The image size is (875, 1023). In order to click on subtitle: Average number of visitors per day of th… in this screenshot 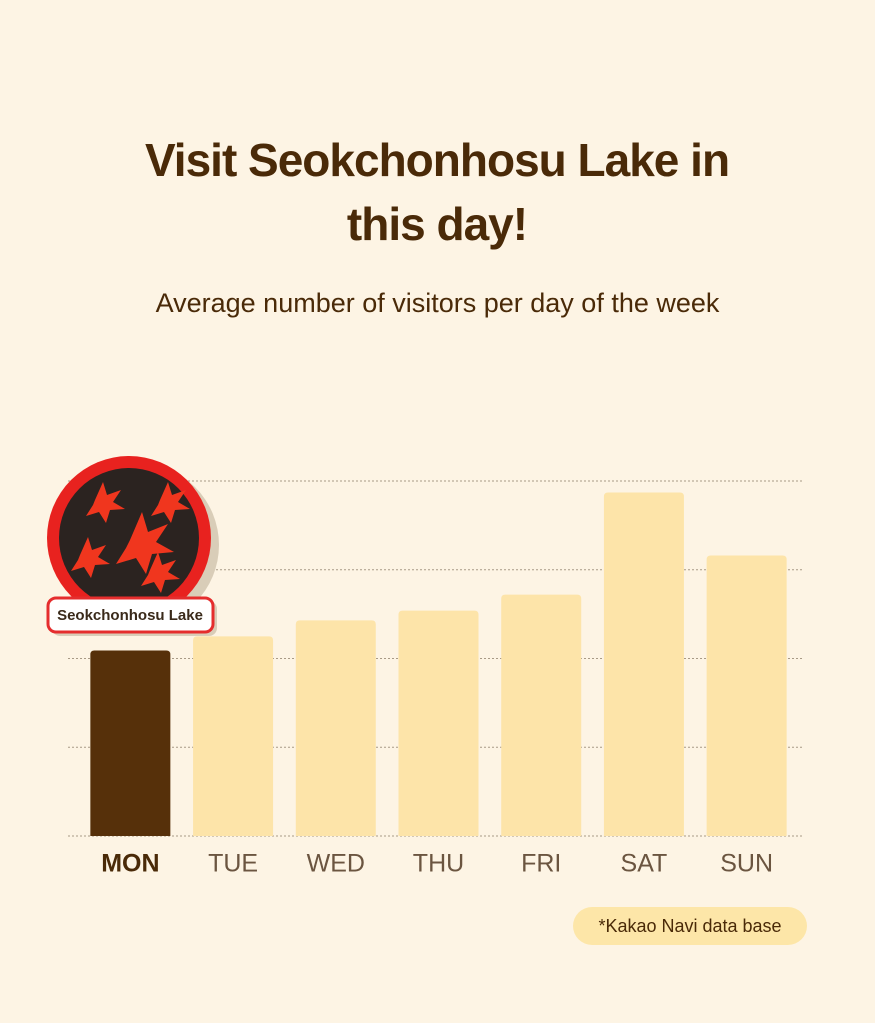, I will do `click(437, 303)`.